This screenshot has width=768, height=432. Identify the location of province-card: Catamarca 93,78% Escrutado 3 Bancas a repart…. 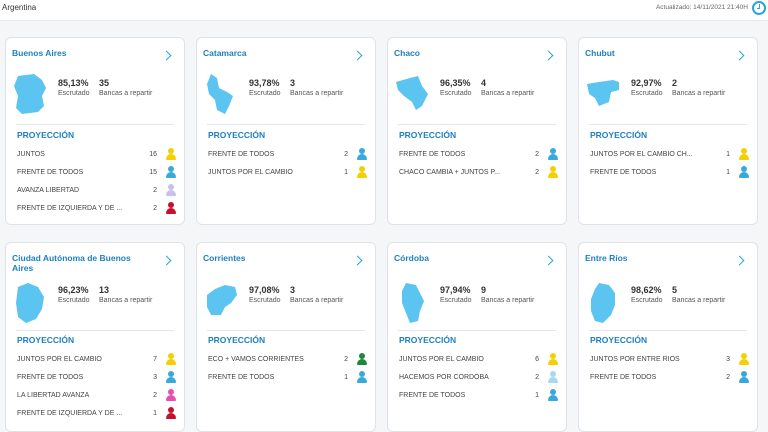
(286, 131).